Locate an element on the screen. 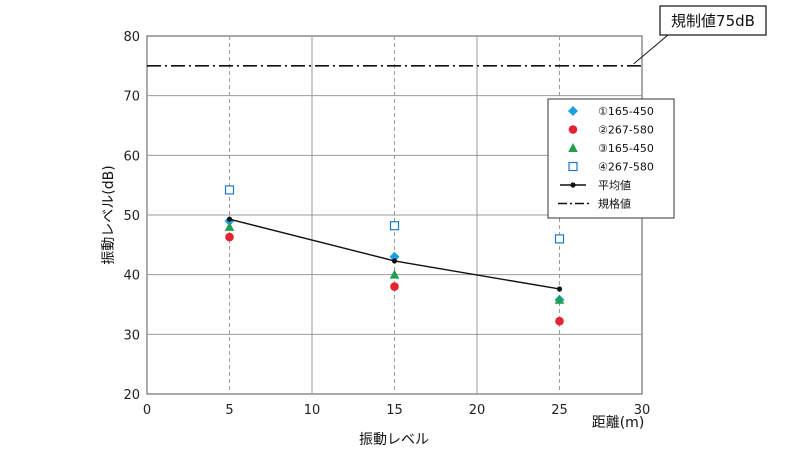 The height and width of the screenshot is (453, 790). annotation-box: 規制値75dB is located at coordinates (713, 20).